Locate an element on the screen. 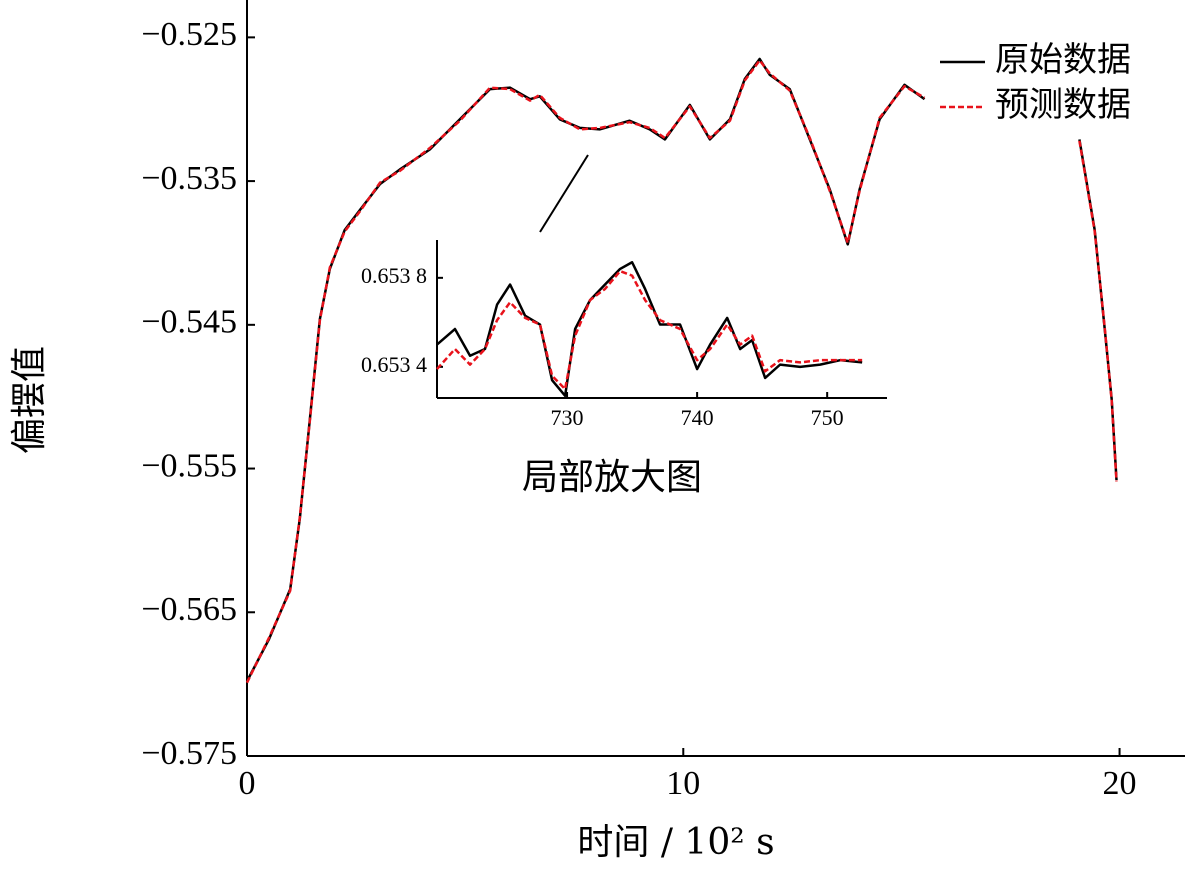 This screenshot has height=876, width=1200. y-tick-label: −0.545 is located at coordinates (189, 322).